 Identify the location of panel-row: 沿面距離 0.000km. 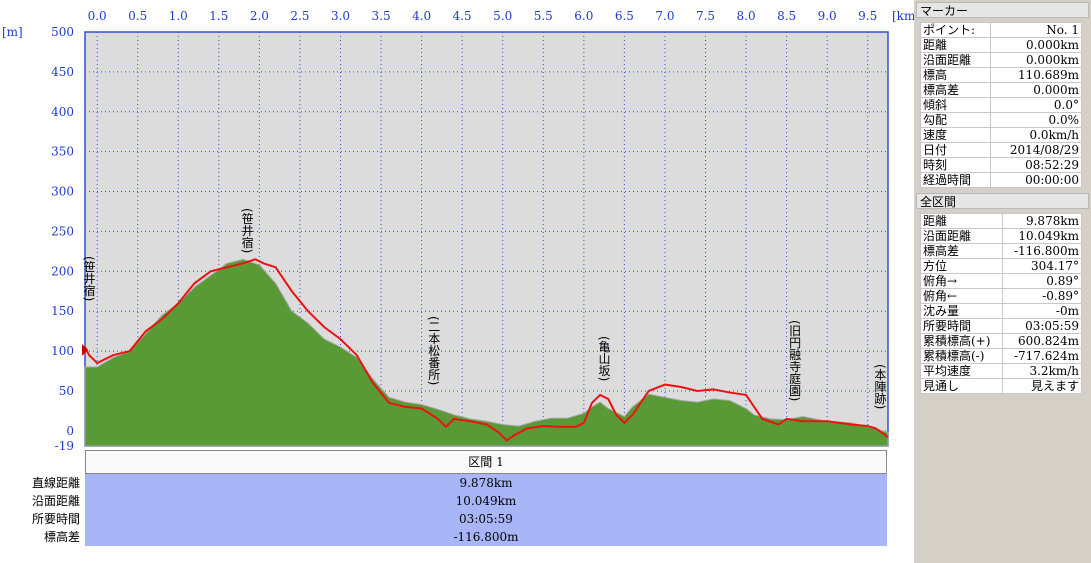
(1001, 60).